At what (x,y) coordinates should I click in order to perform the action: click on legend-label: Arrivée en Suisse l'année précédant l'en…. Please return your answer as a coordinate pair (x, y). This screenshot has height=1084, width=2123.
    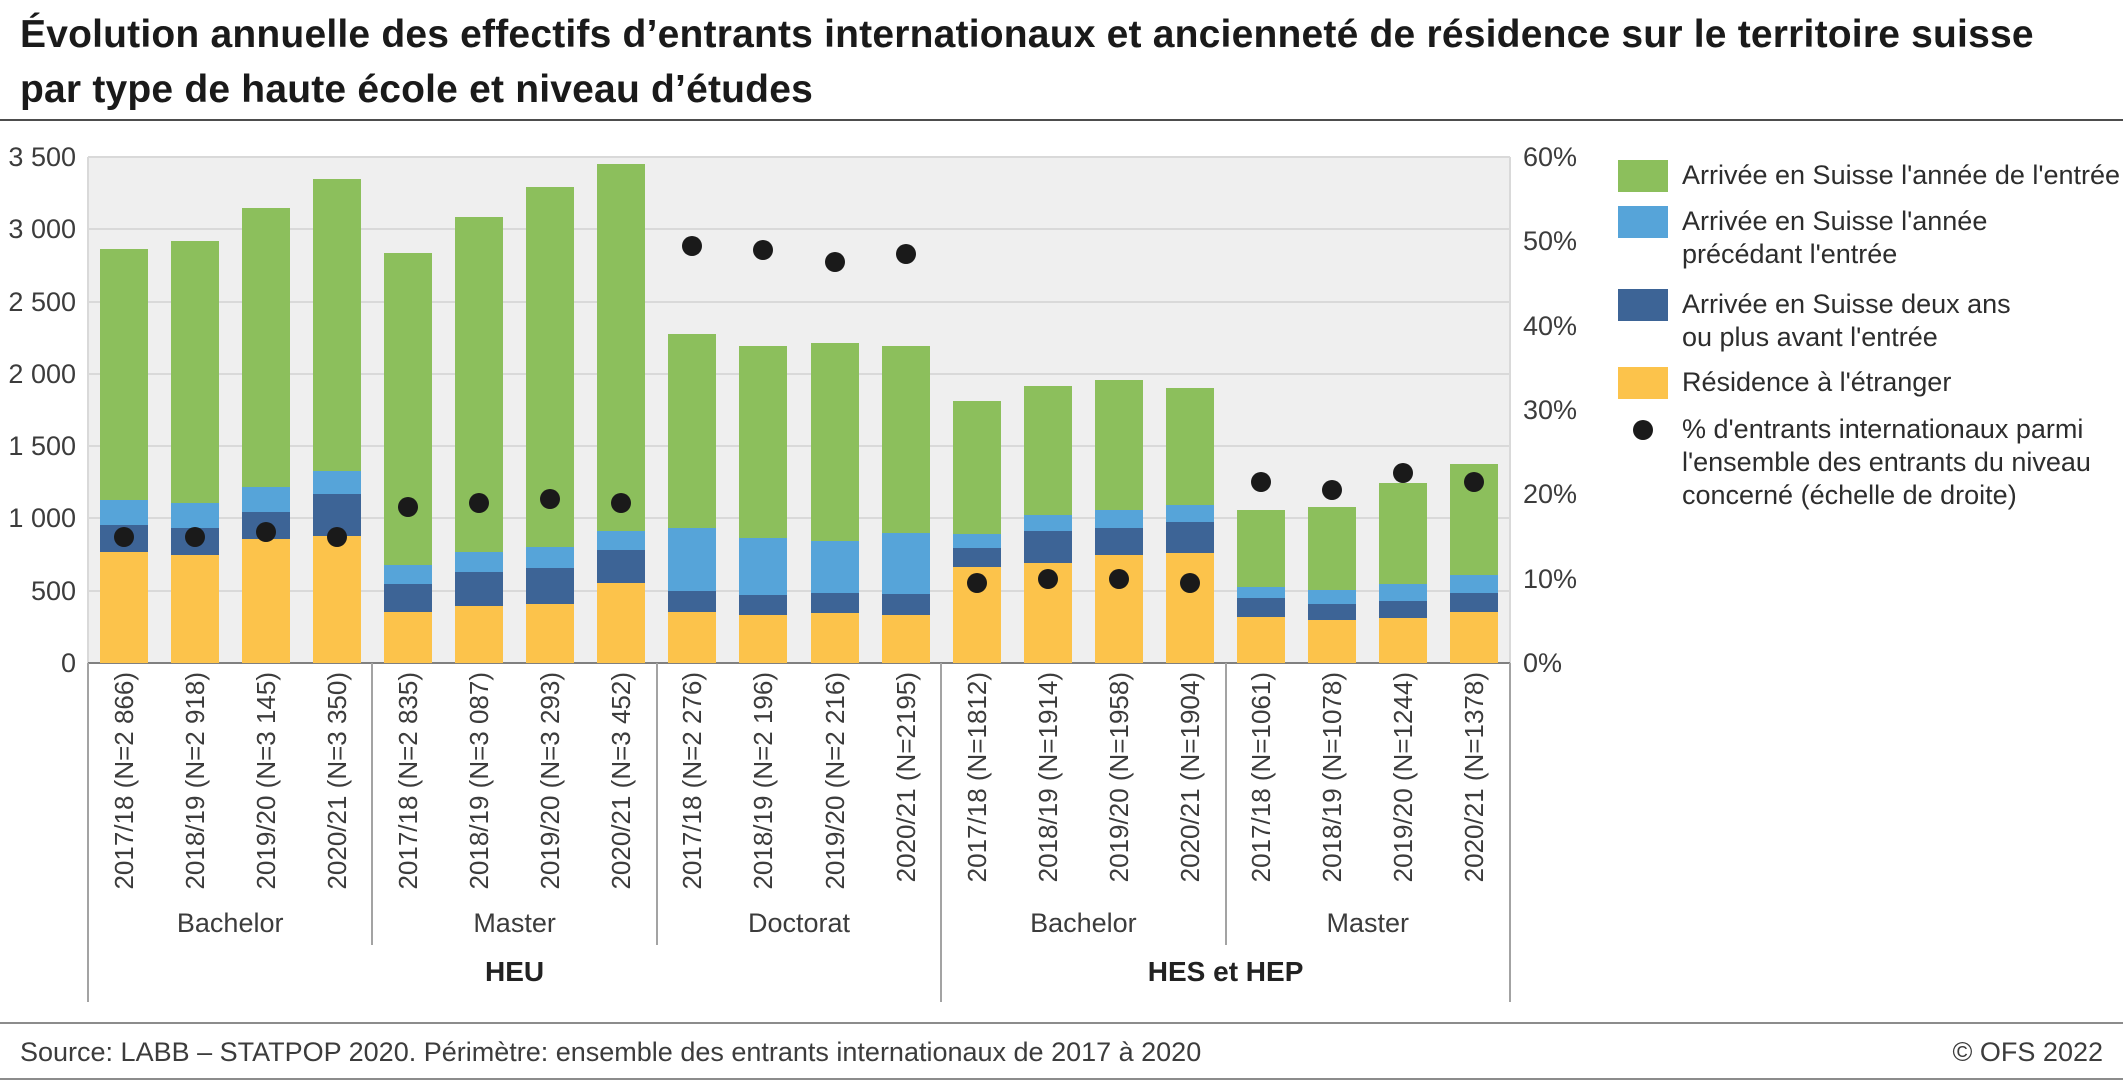
    Looking at the image, I should click on (1835, 237).